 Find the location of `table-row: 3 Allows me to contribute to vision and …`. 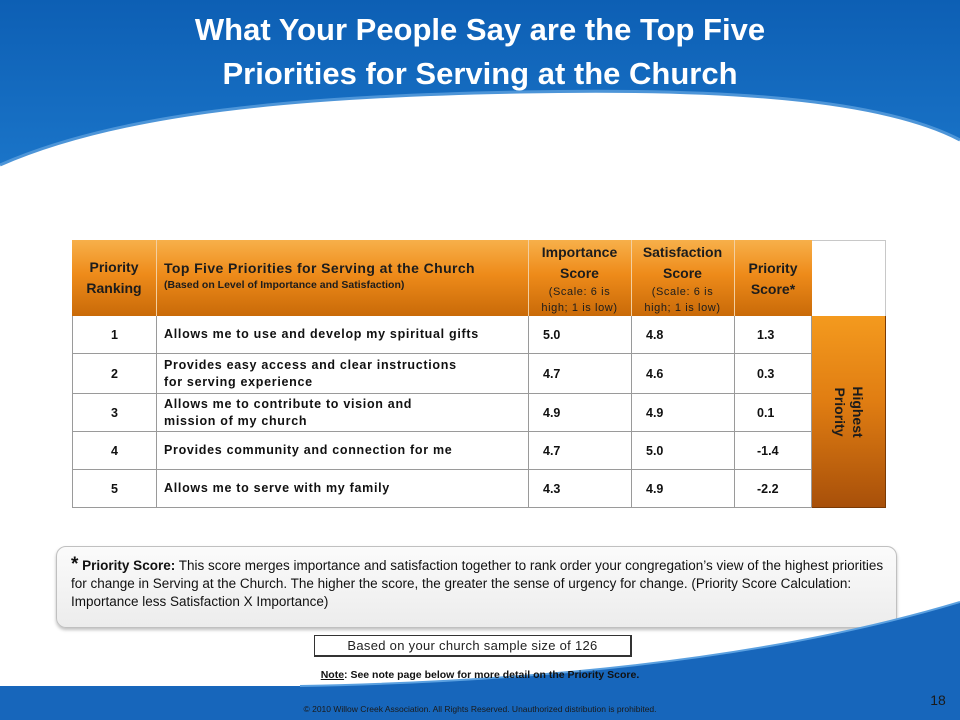

table-row: 3 Allows me to contribute to vision and … is located at coordinates (442, 413).